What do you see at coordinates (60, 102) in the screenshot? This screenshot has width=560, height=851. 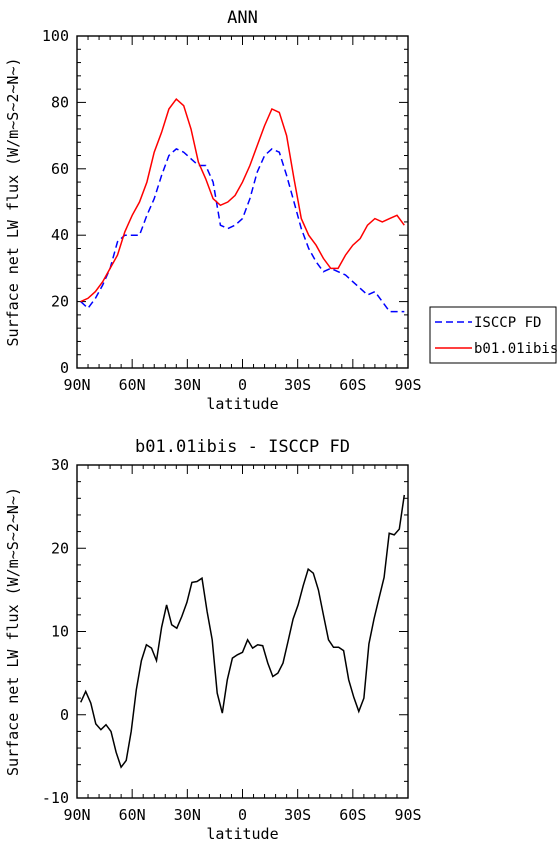 I see `y-tick-label: 80` at bounding box center [60, 102].